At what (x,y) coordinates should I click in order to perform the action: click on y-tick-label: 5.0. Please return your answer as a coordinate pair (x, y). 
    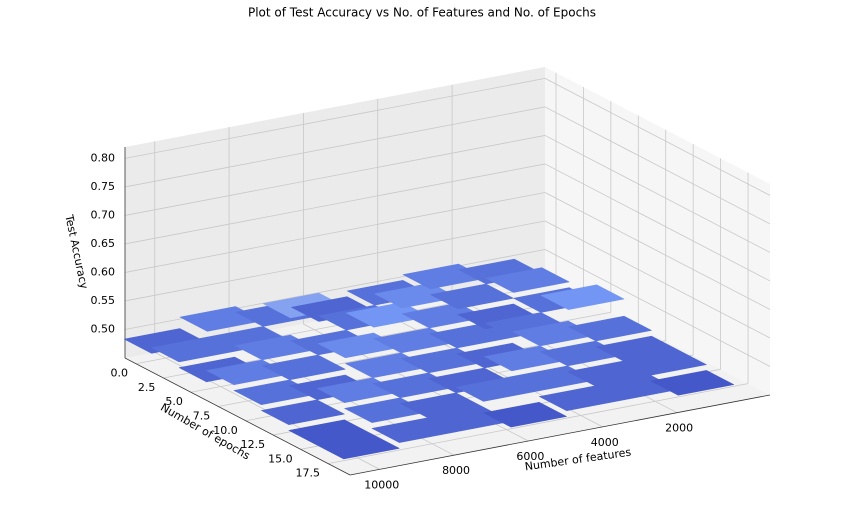
    Looking at the image, I should click on (174, 401).